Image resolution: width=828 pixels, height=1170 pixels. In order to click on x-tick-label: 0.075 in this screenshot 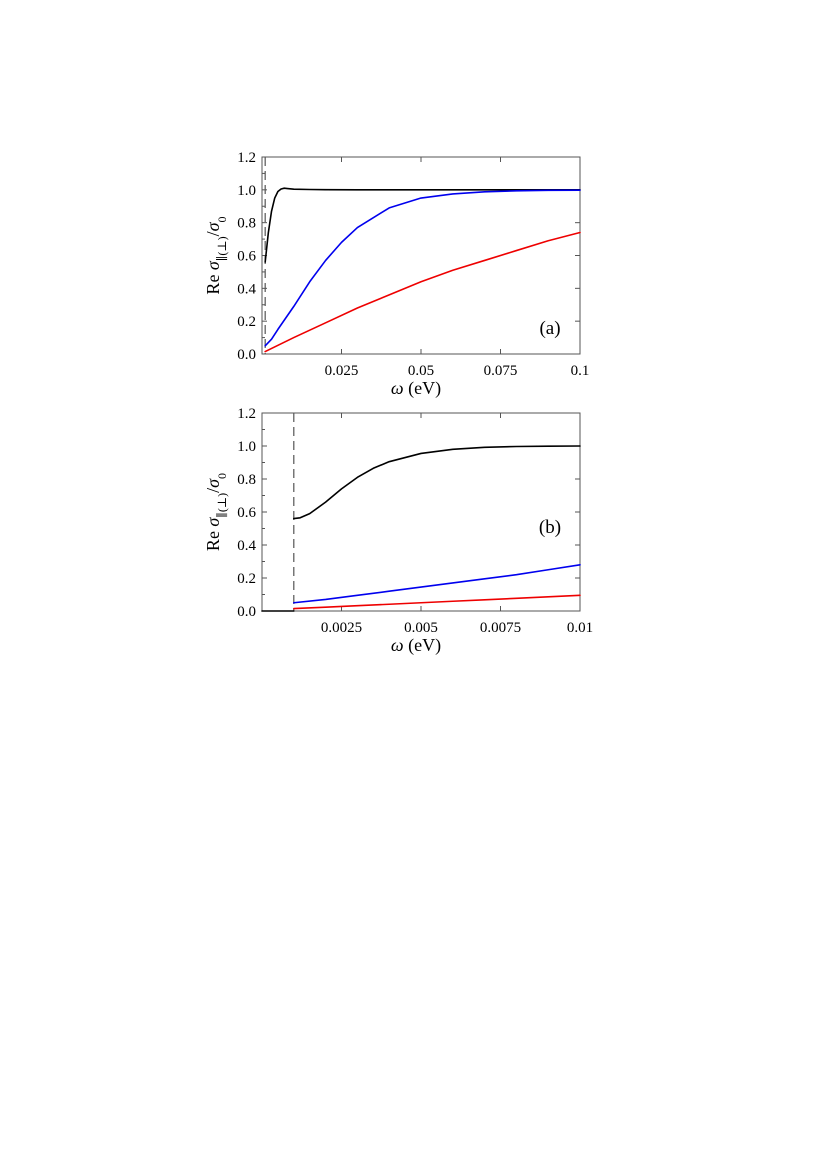, I will do `click(501, 371)`.